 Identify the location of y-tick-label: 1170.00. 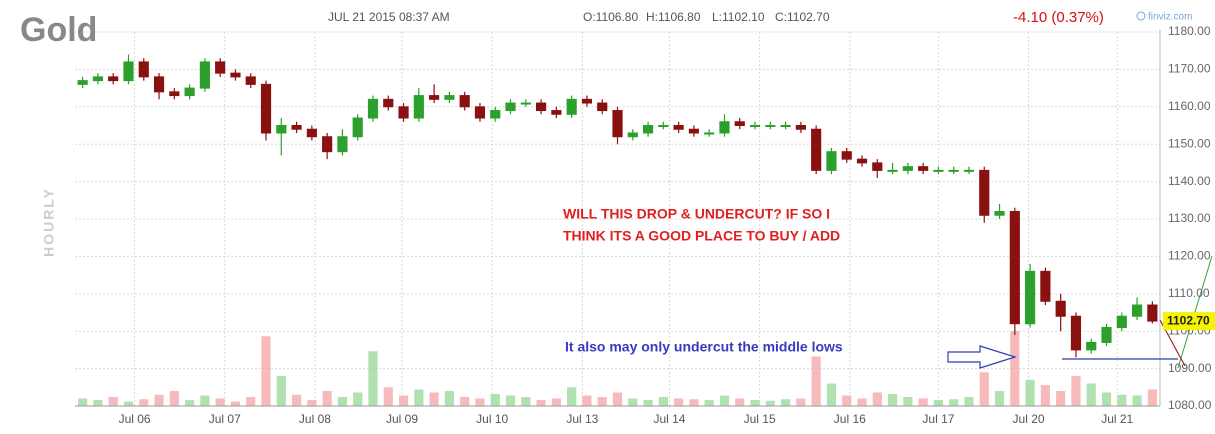
(1189, 69).